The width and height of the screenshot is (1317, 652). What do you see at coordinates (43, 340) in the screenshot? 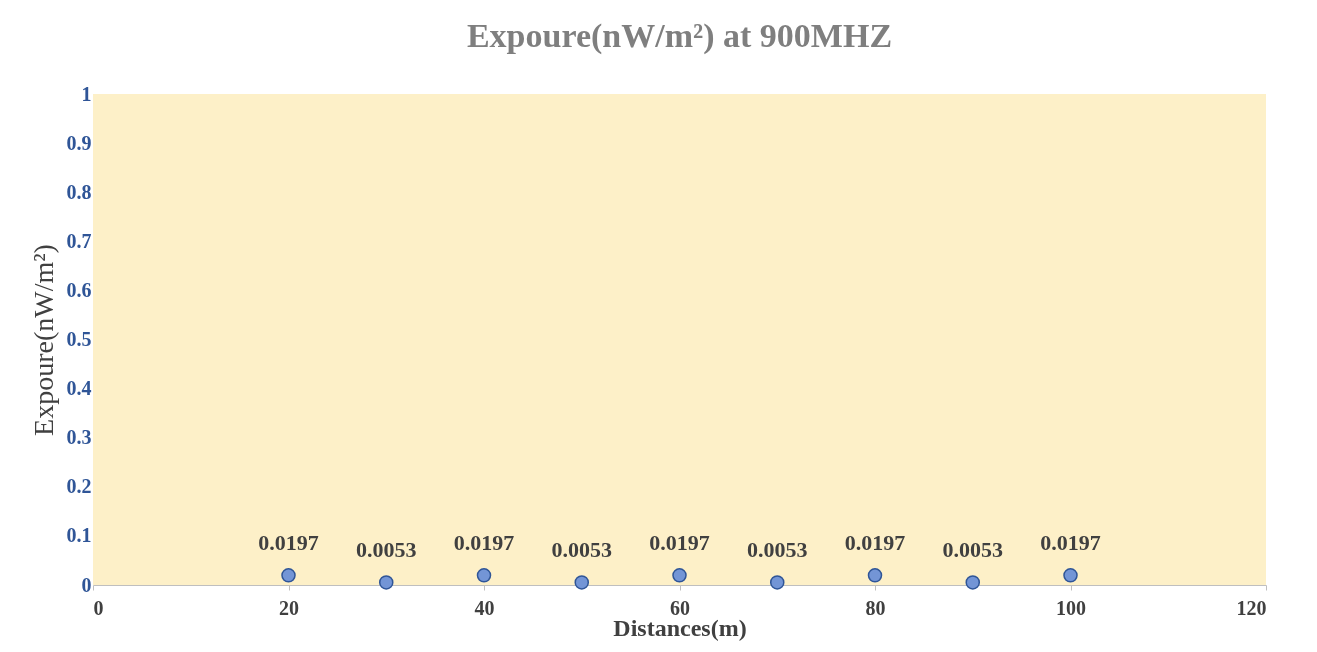
I see `y-axis-title: Expoure(nW/m²)` at bounding box center [43, 340].